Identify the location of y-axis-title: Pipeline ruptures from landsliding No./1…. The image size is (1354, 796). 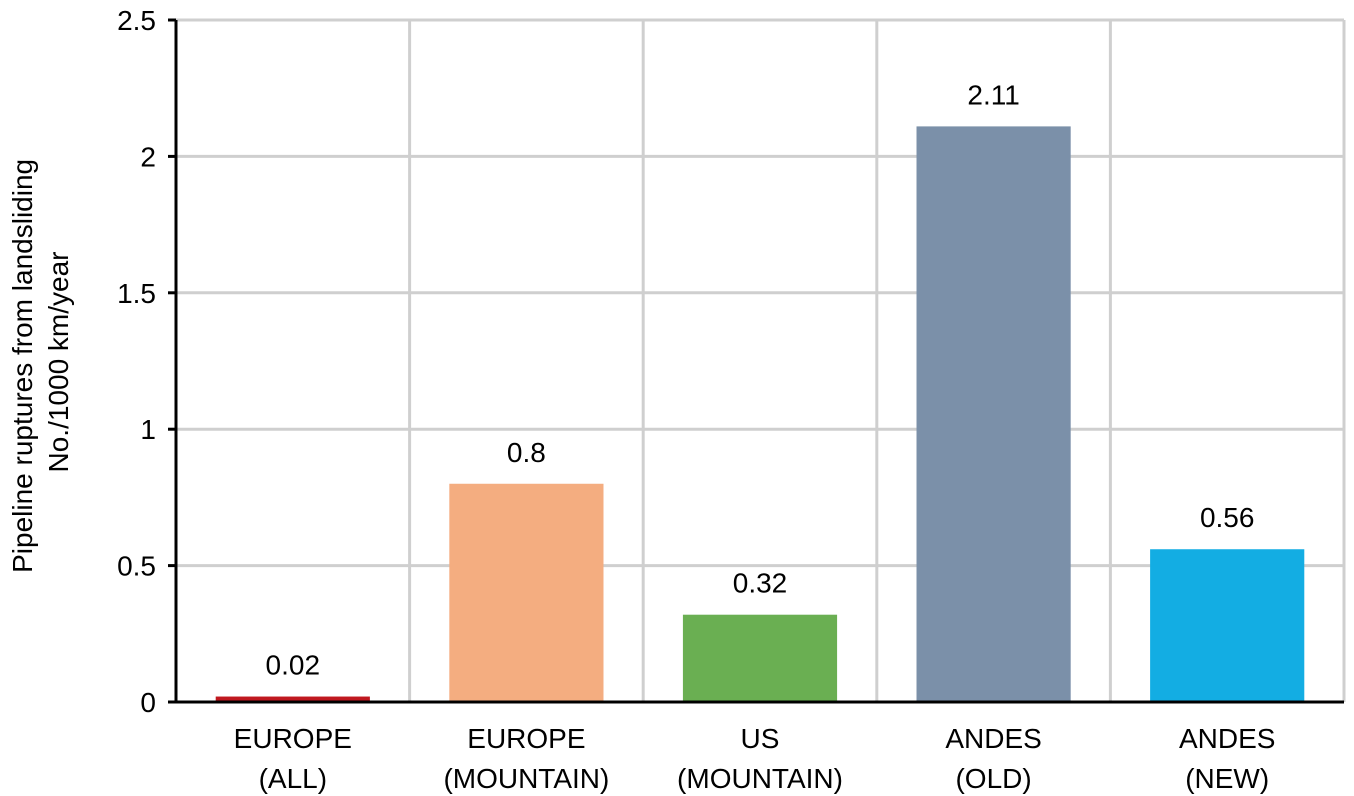
(40, 362).